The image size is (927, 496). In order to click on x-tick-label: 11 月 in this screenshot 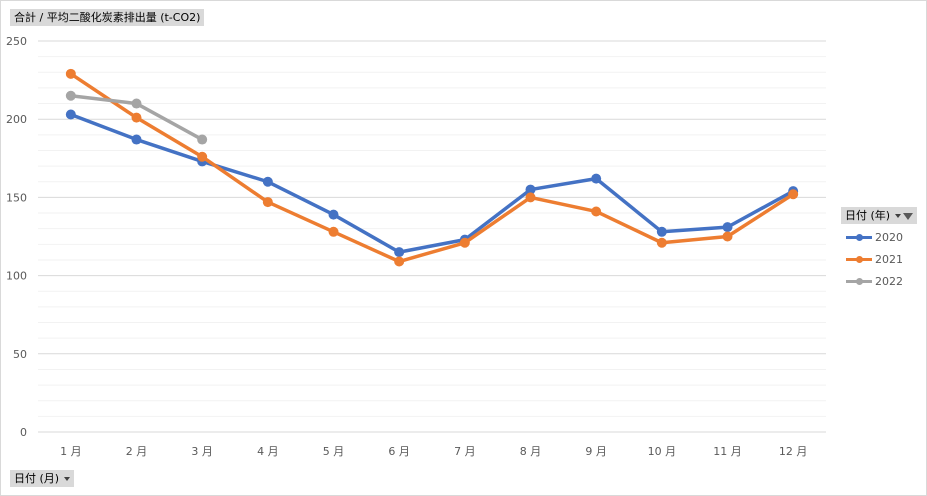, I will do `click(727, 451)`.